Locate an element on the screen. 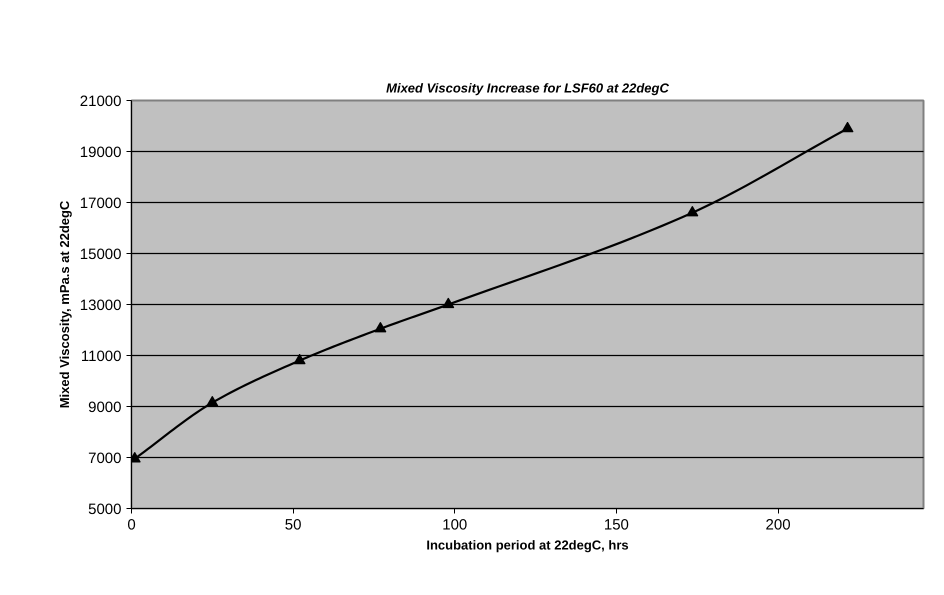 The width and height of the screenshot is (944, 595). y-tick-label: 7000 is located at coordinates (105, 458).